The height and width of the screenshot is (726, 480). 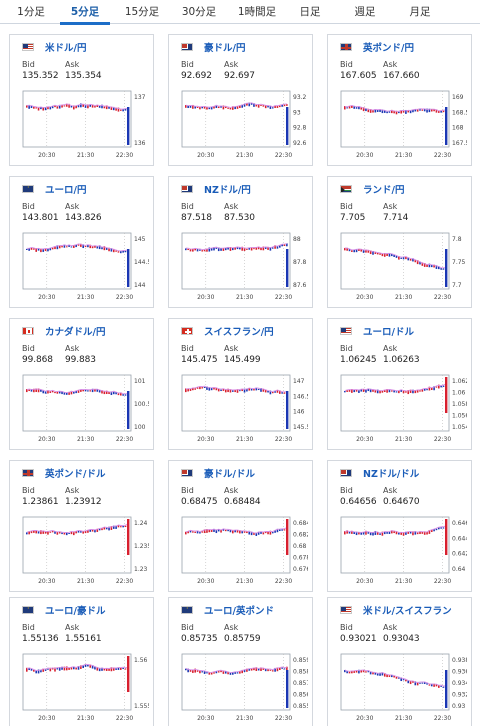 What do you see at coordinates (229, 474) in the screenshot?
I see `currency-pair-link: 豪ドル/ドル` at bounding box center [229, 474].